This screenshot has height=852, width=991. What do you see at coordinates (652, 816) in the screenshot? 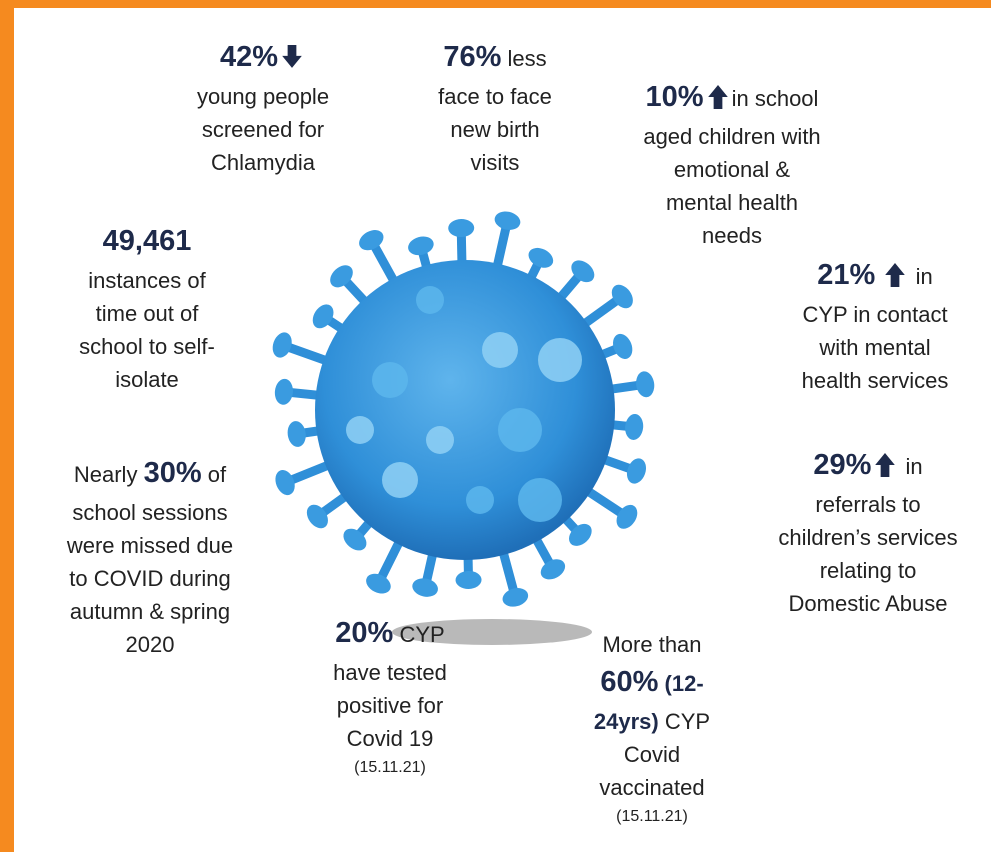
I see `stat-note: (15.11.21)` at bounding box center [652, 816].